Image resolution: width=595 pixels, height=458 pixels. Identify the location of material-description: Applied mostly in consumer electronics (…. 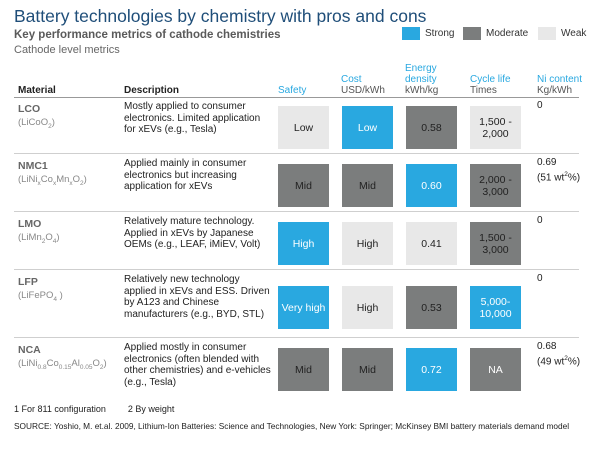
(197, 365).